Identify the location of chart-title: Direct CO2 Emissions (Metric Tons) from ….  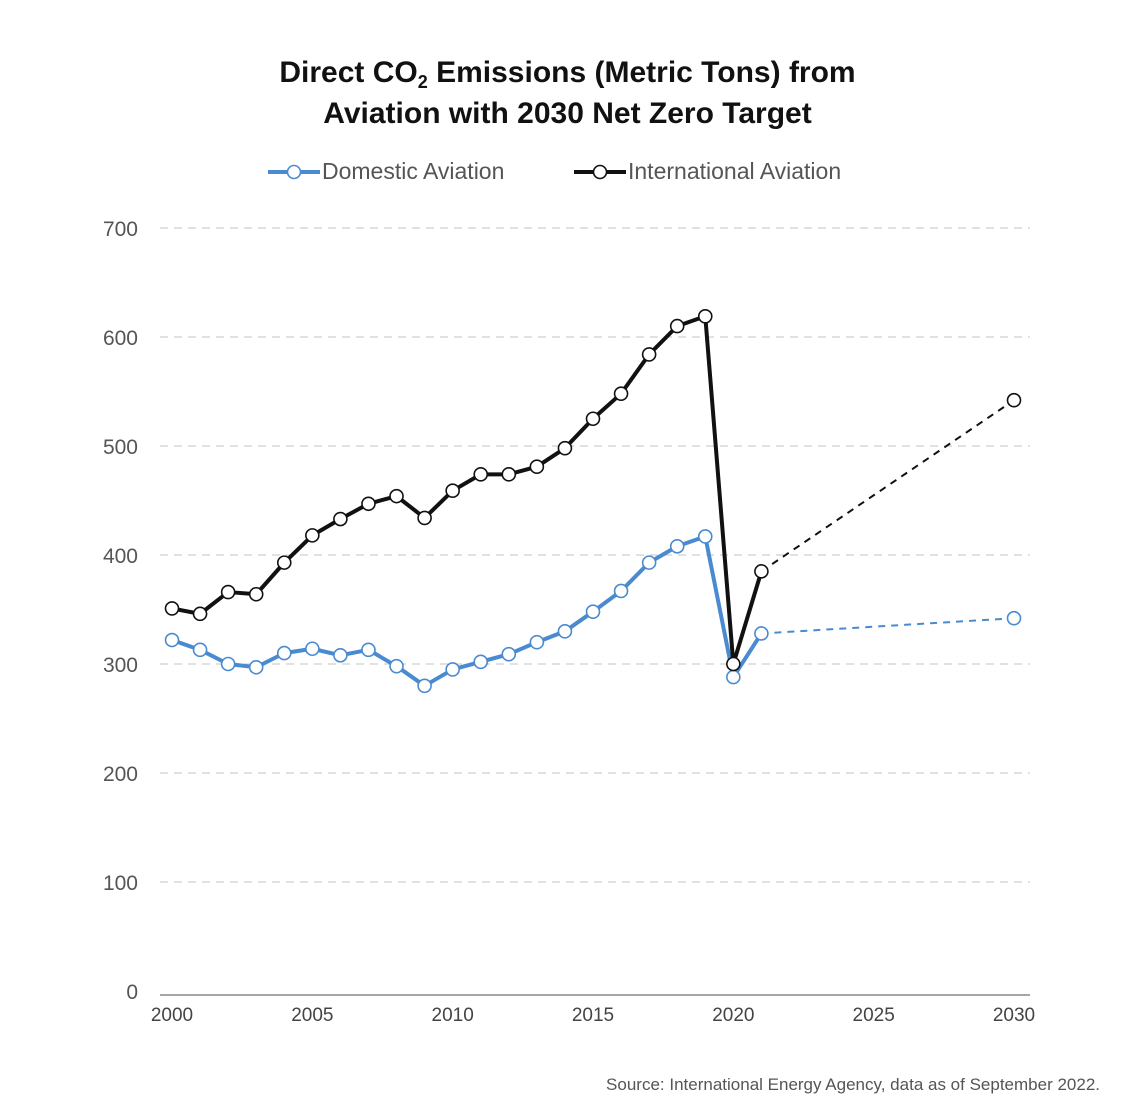
(567, 93).